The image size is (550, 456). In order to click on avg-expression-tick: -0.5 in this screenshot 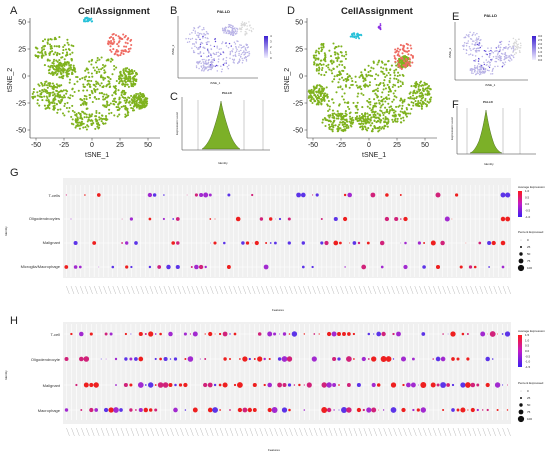, I will do `click(528, 211)`.